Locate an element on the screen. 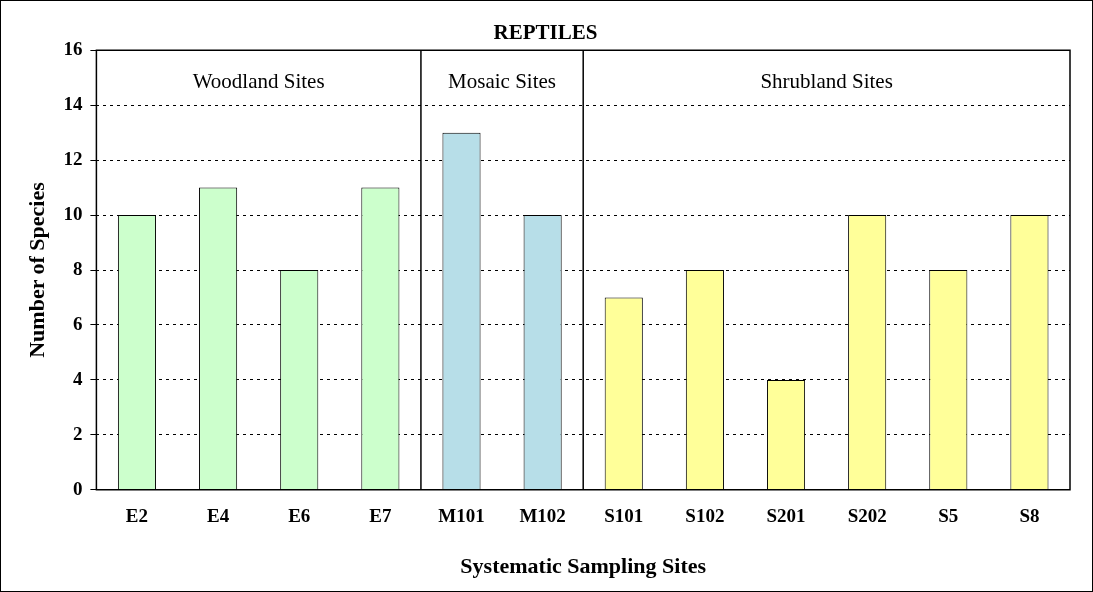 This screenshot has height=592, width=1093. y-tick-label: 4 is located at coordinates (77, 378).